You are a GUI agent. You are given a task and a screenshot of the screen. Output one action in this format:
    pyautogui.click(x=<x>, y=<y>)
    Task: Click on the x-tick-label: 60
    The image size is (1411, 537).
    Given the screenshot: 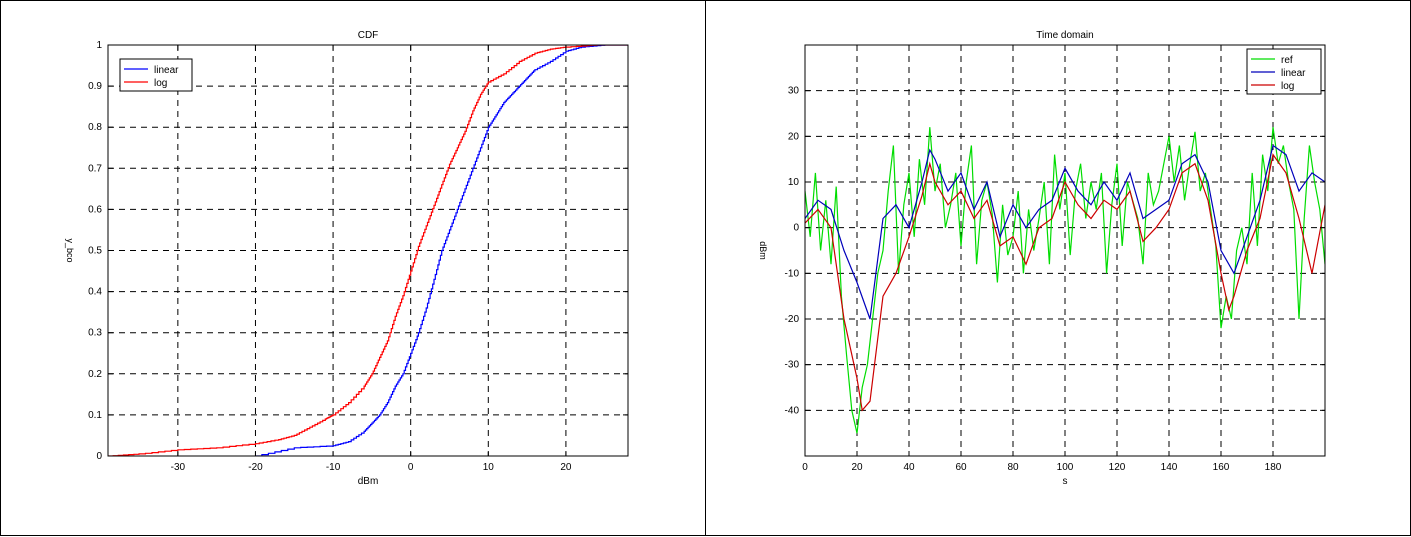 What is the action you would take?
    pyautogui.click(x=961, y=467)
    